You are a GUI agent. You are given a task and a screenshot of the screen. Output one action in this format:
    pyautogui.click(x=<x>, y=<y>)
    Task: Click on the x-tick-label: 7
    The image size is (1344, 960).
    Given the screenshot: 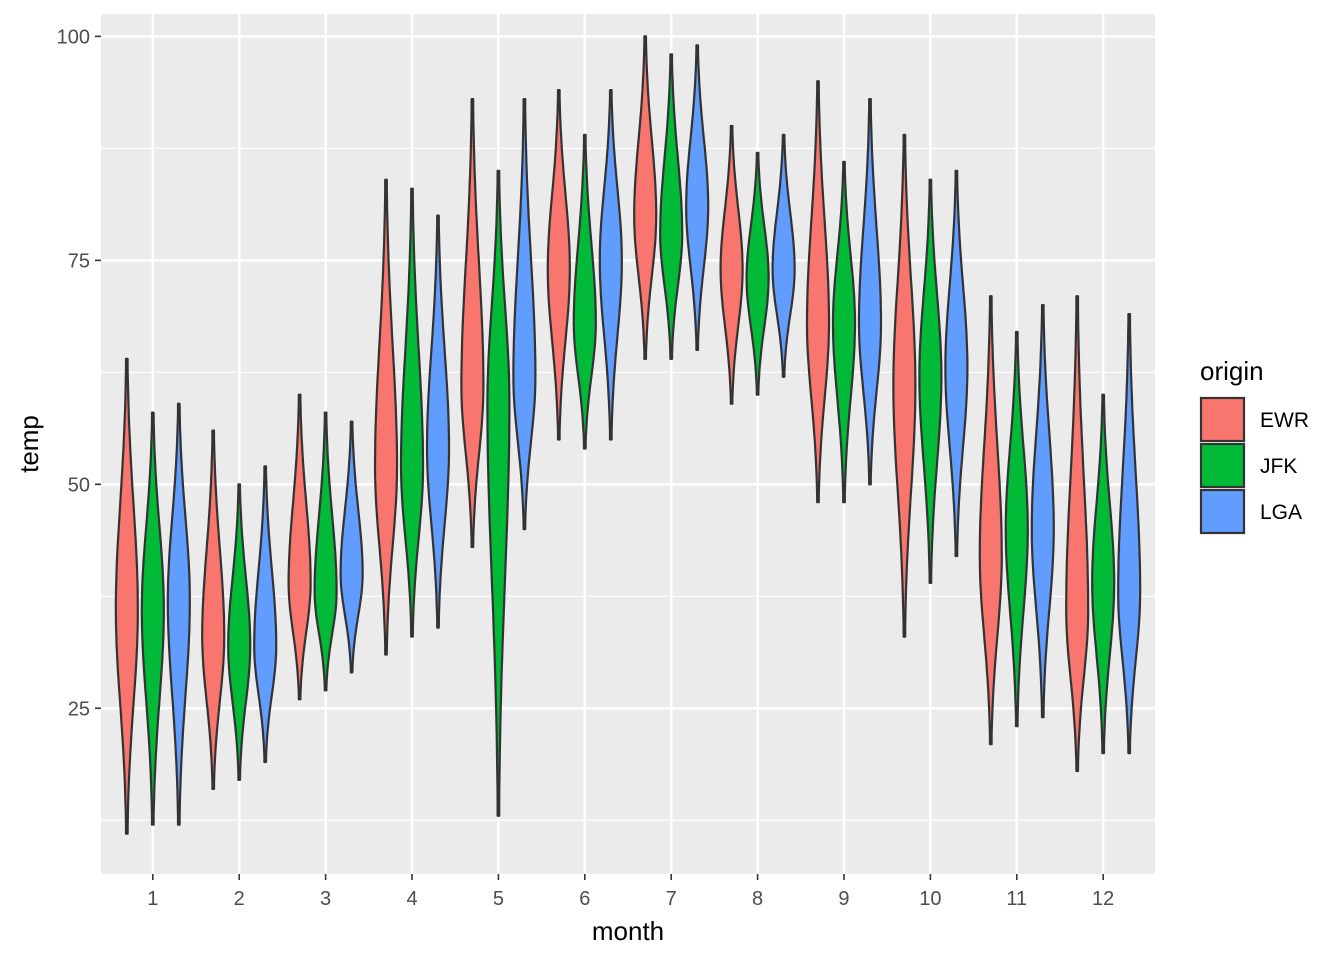 What is the action you would take?
    pyautogui.click(x=671, y=899)
    